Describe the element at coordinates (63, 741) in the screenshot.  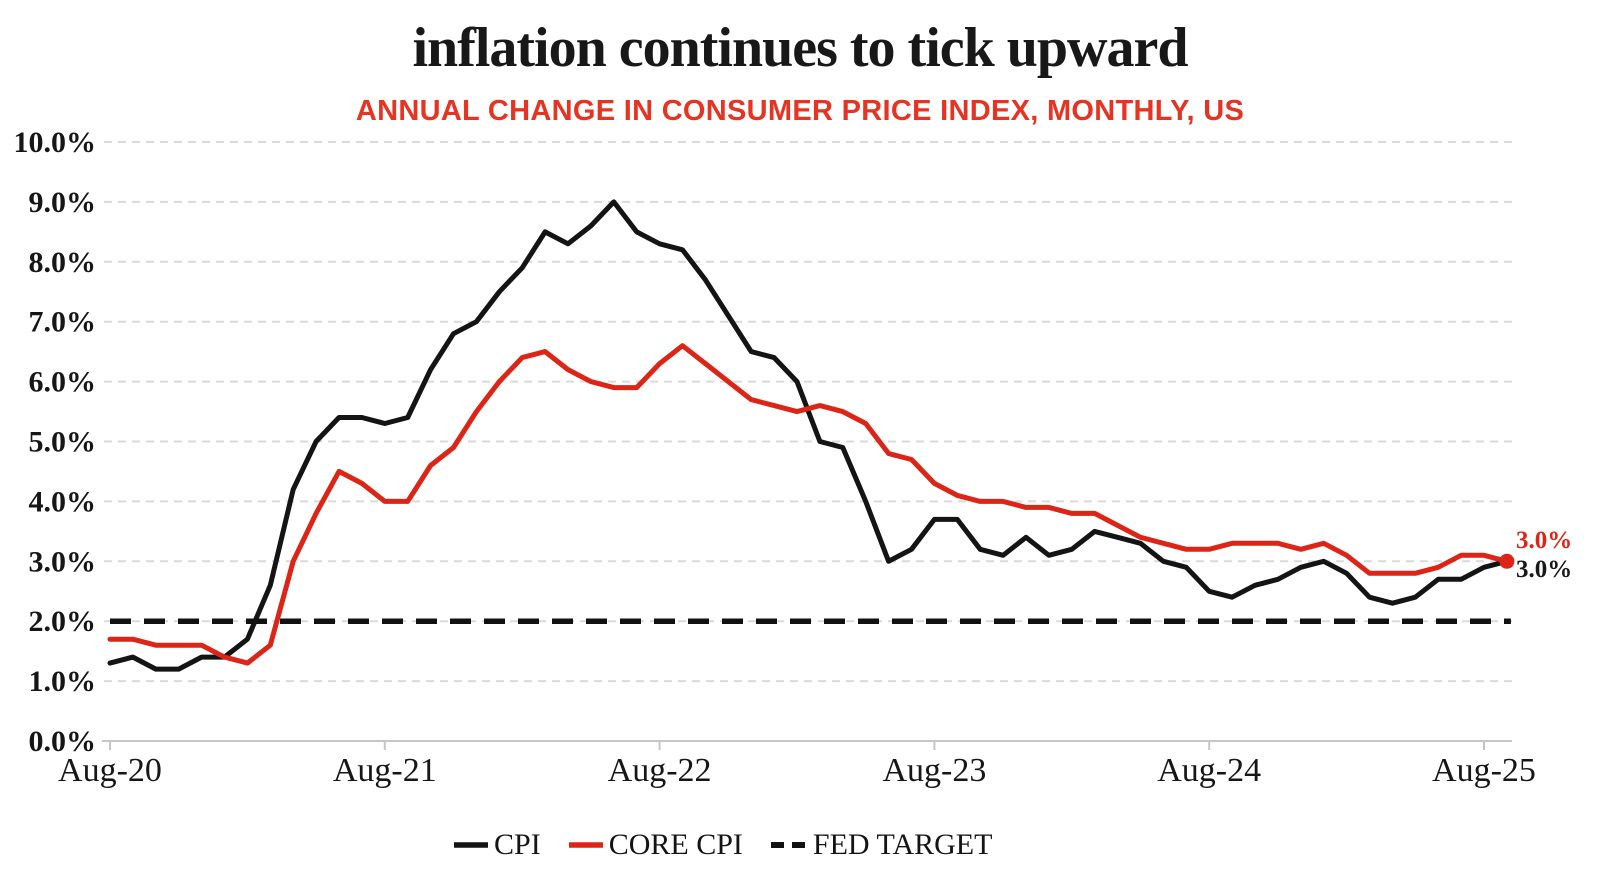
I see `y-axis-label: 0.0%` at that location.